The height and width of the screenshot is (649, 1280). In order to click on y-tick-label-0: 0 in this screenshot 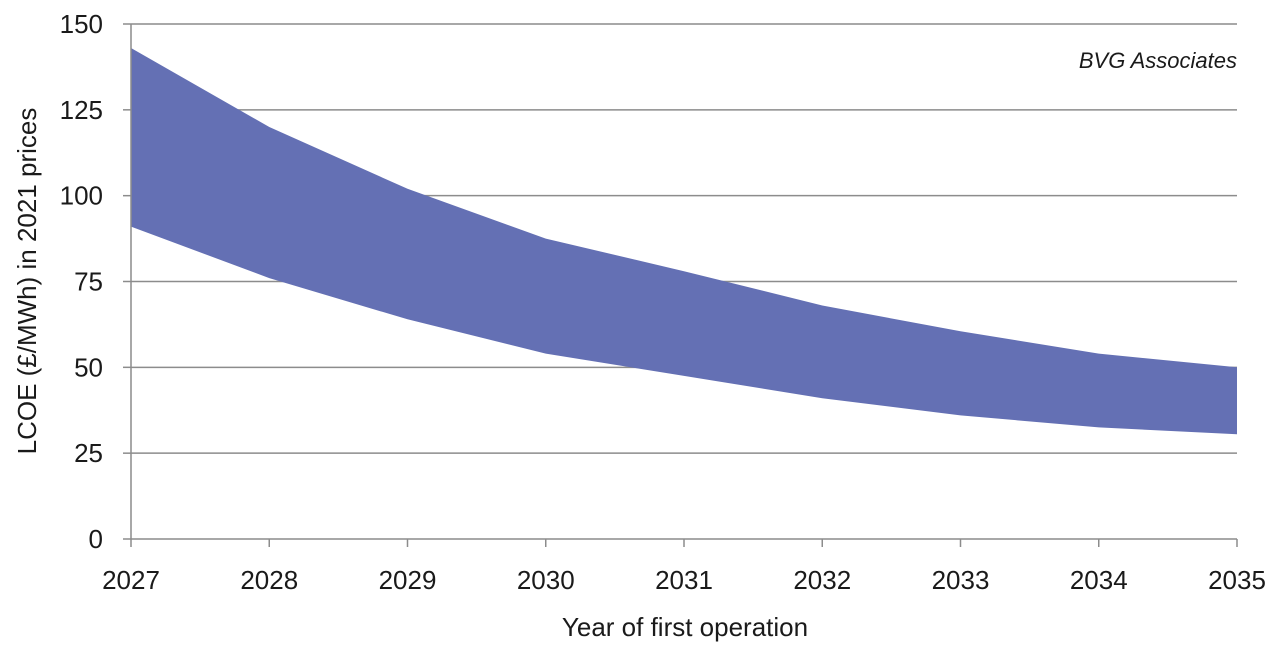, I will do `click(96, 539)`.